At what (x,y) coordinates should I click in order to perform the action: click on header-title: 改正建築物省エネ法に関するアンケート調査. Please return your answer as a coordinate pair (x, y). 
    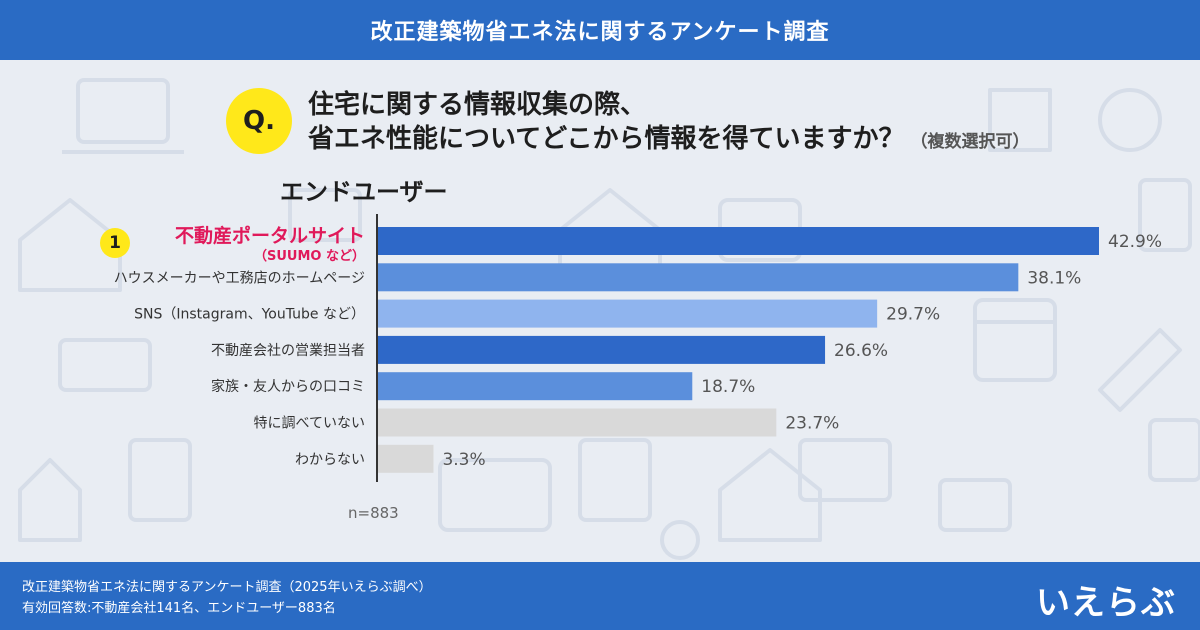
    Looking at the image, I should click on (600, 32).